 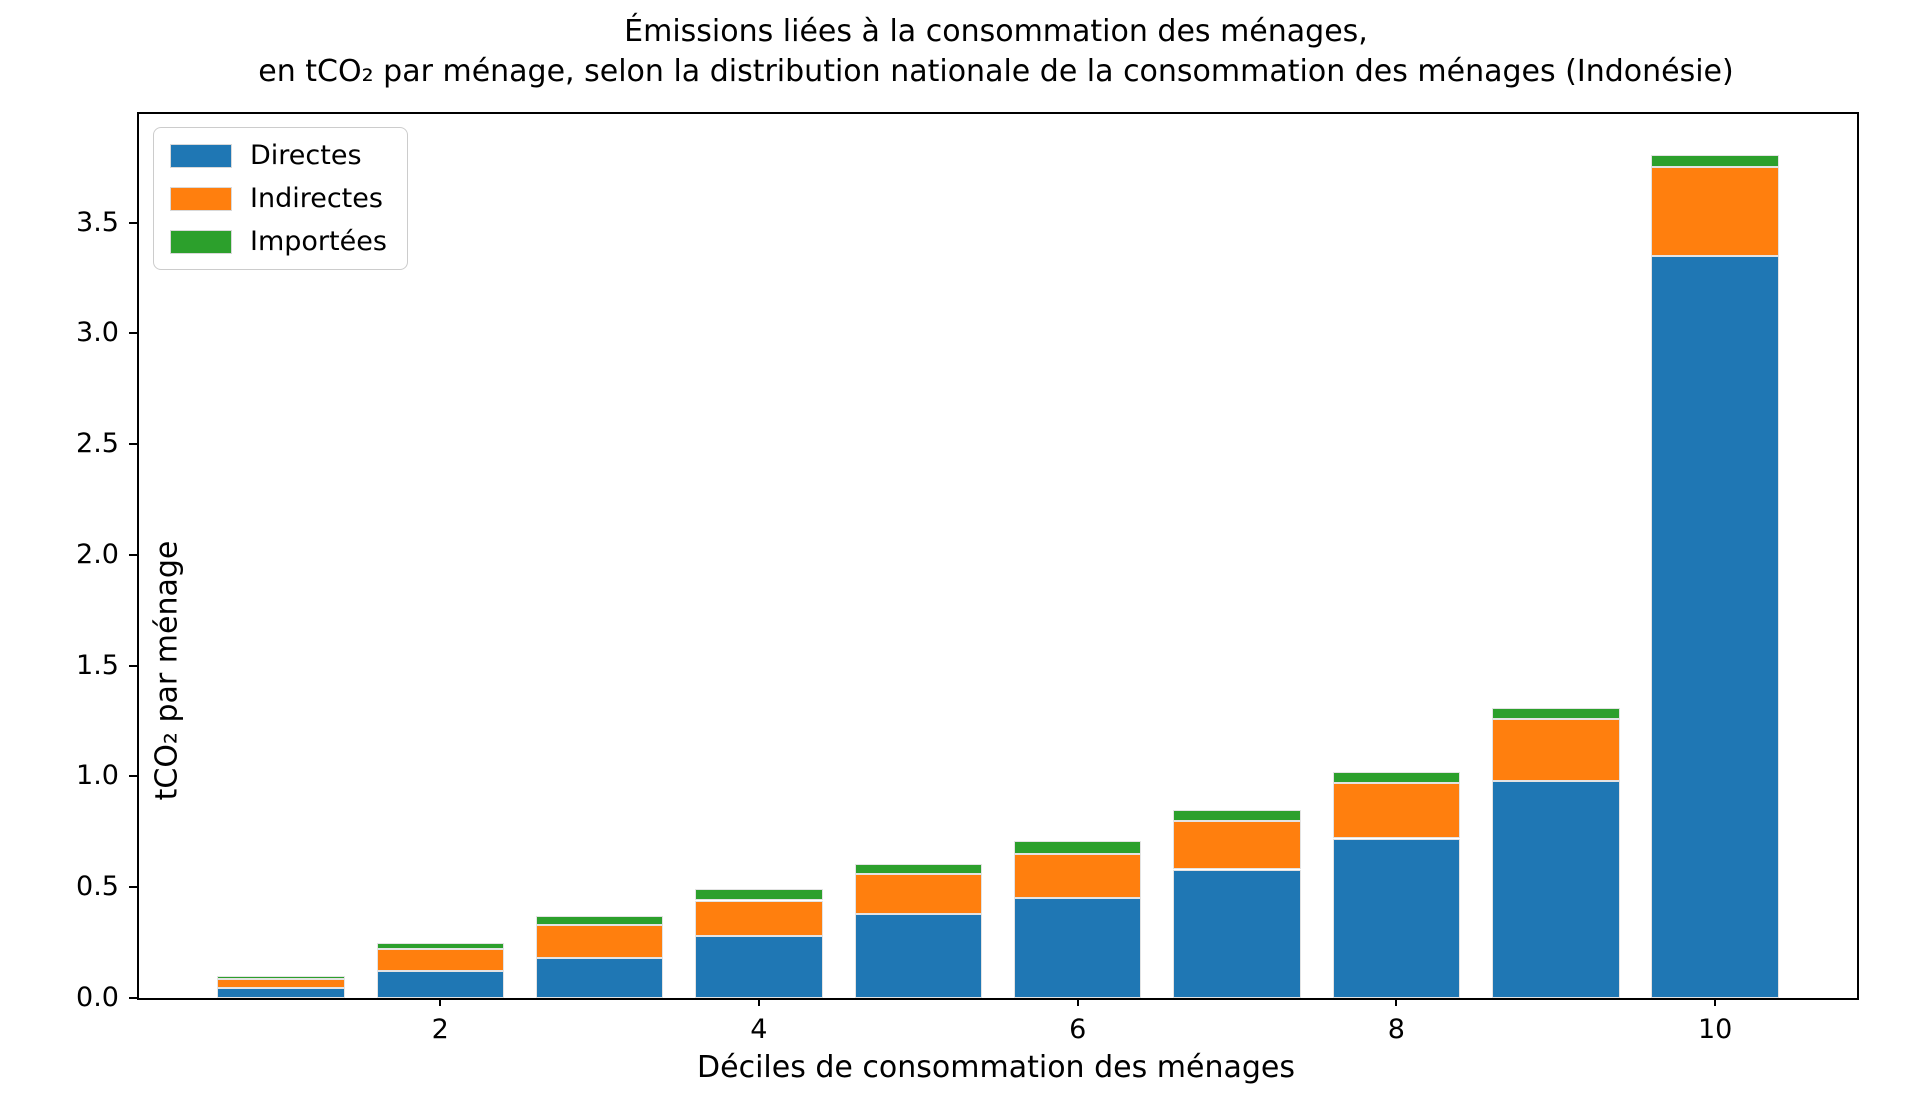 I want to click on y-tick-label: 3.0, so click(x=97, y=333).